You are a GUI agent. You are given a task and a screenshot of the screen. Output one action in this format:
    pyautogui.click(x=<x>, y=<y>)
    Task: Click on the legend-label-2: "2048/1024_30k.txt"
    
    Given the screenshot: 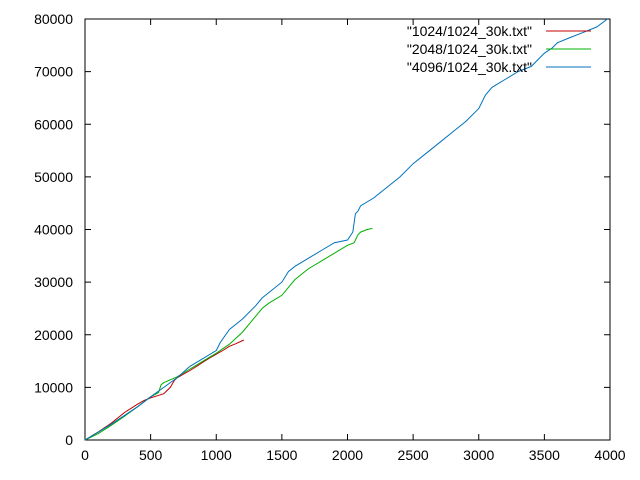 What is the action you would take?
    pyautogui.click(x=469, y=49)
    